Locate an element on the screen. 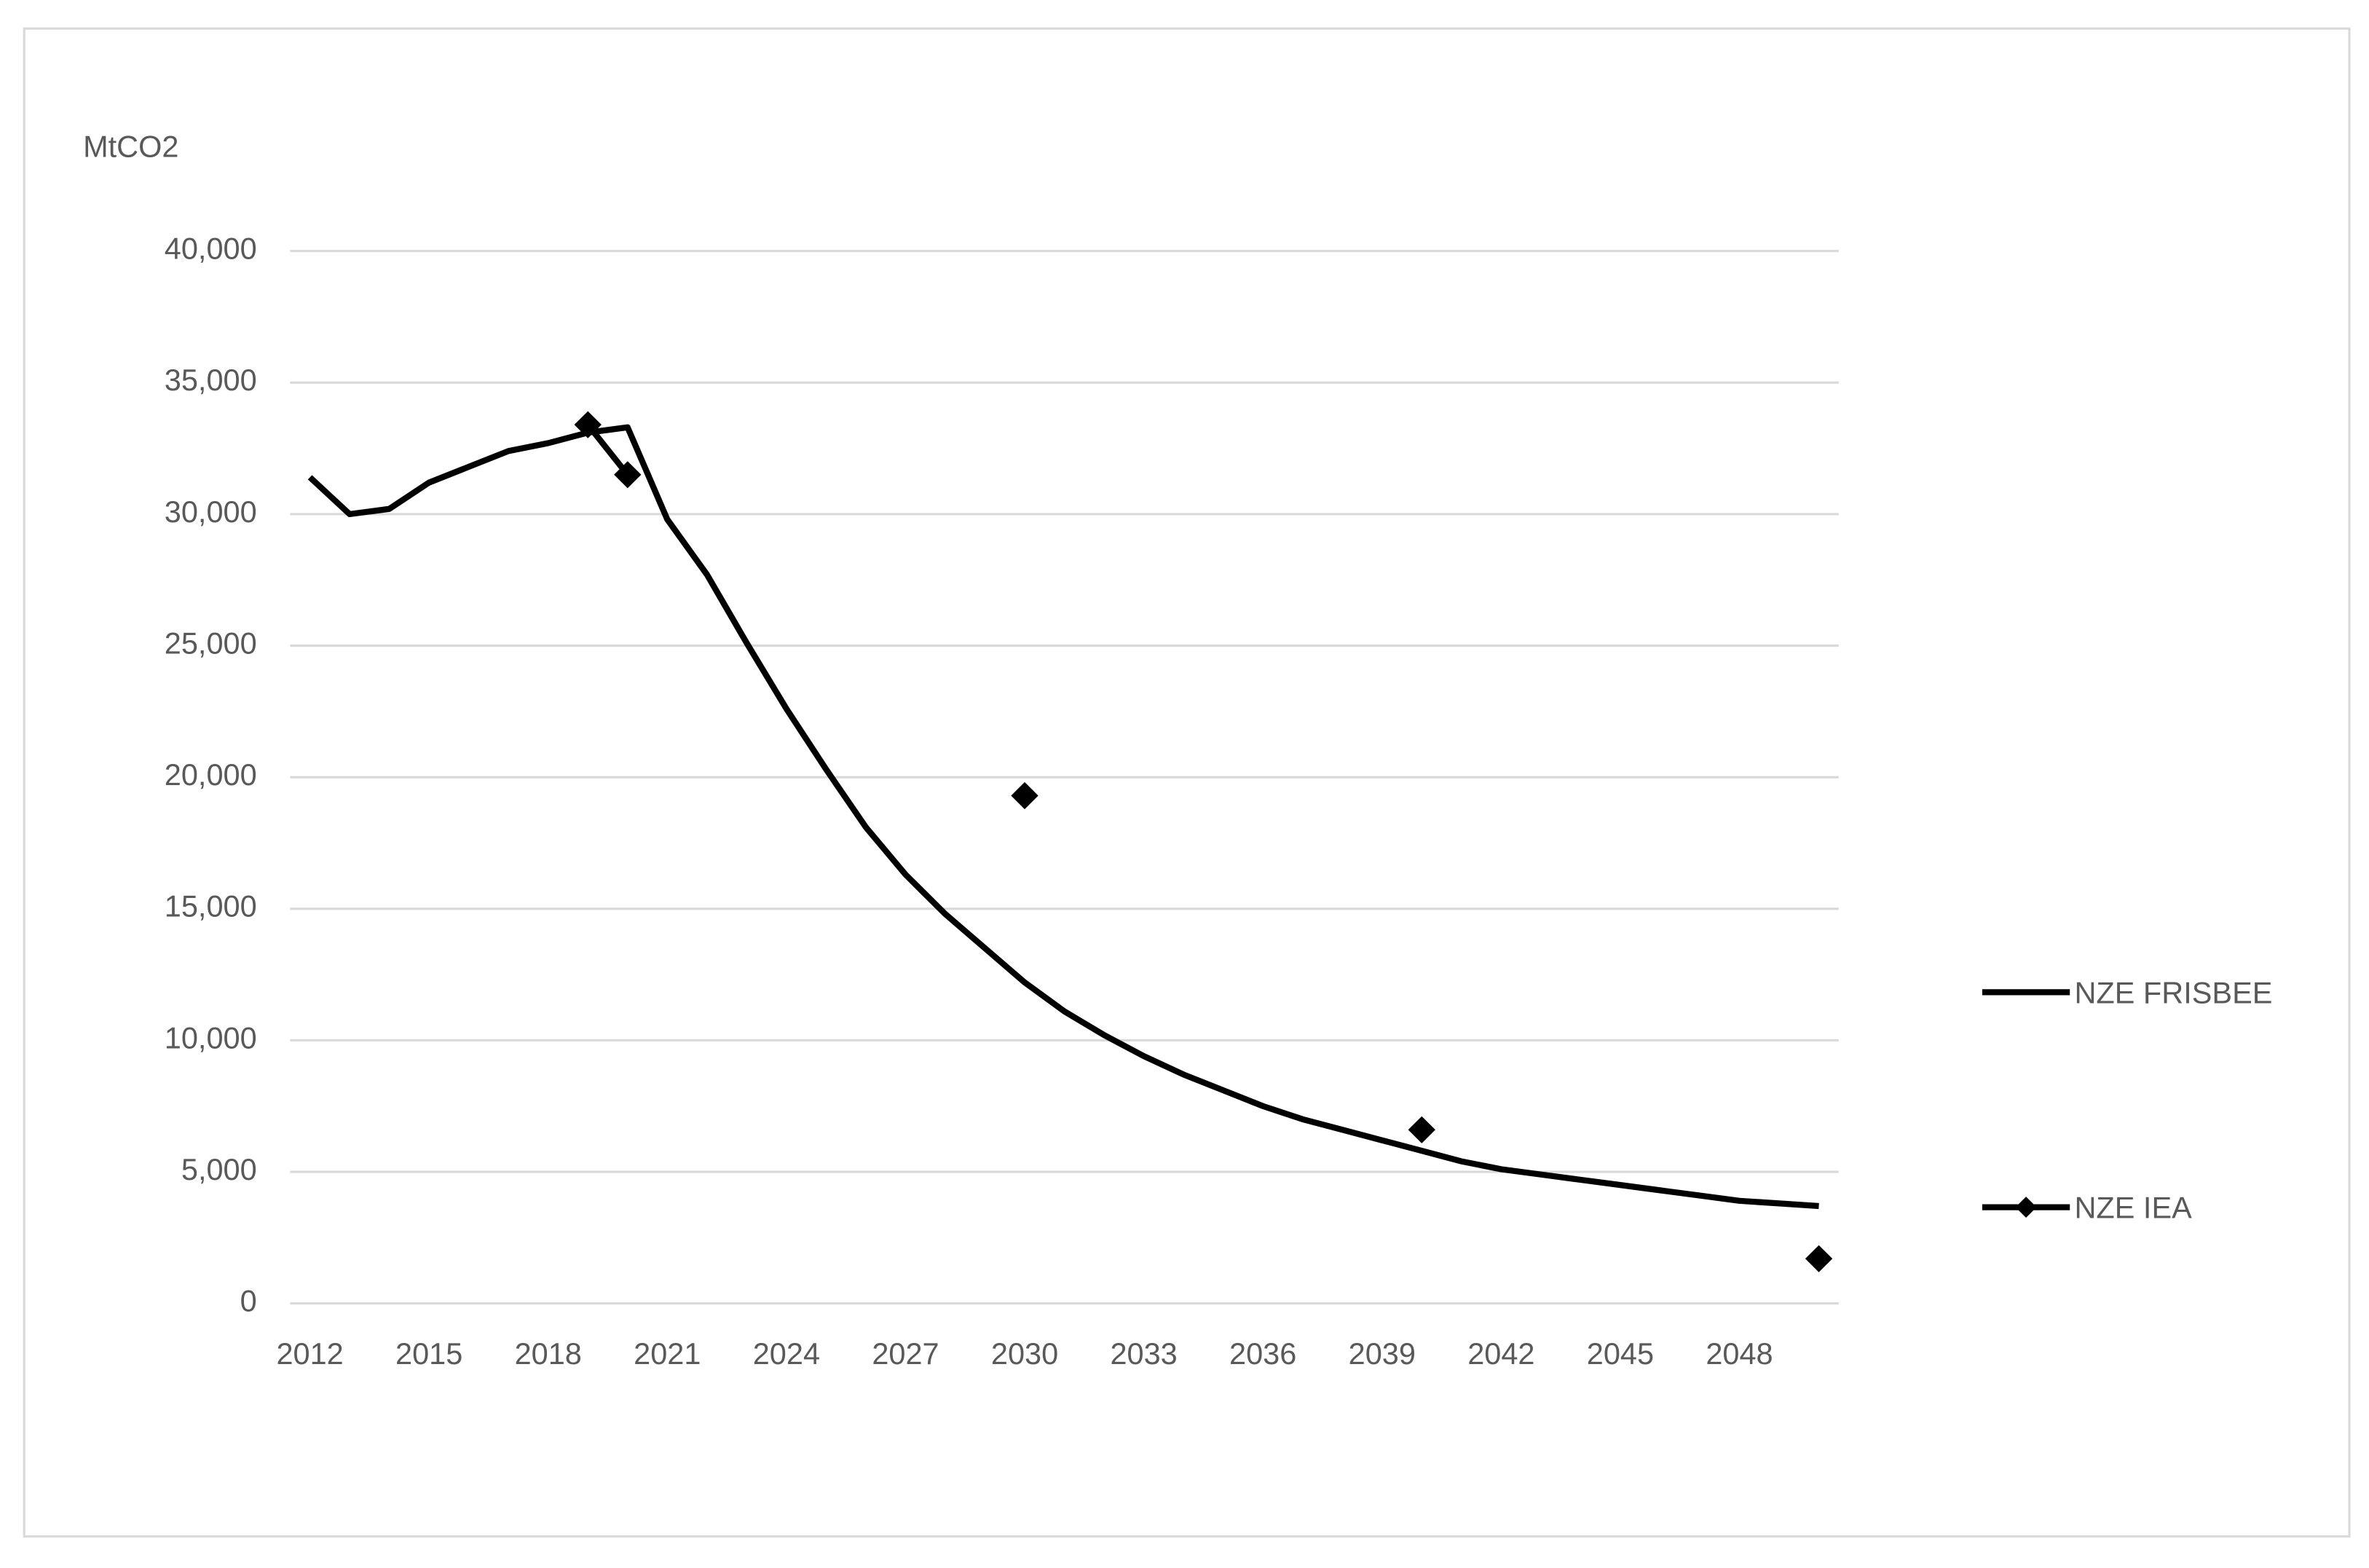 The image size is (2369, 1568). x-tick-label: 2015 is located at coordinates (428, 1354).